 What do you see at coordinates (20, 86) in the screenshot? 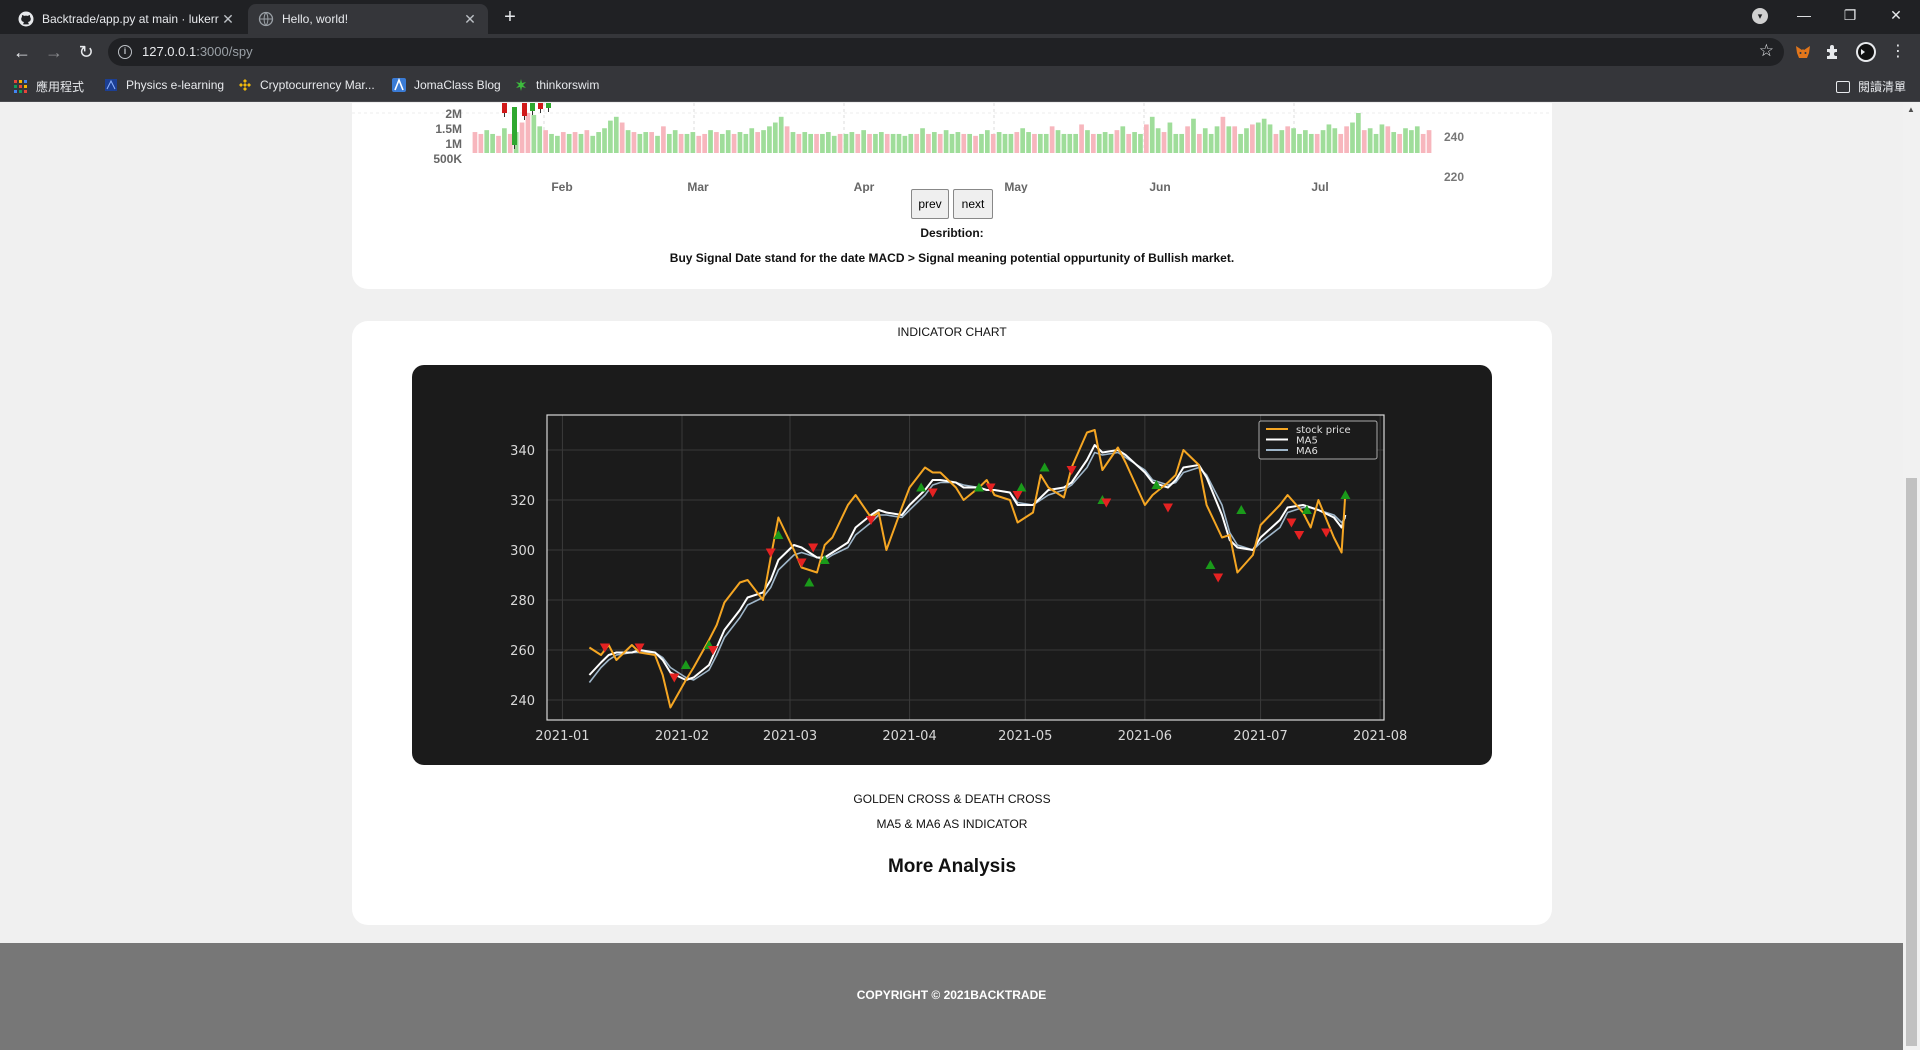
I see `apps-grid-icon` at bounding box center [20, 86].